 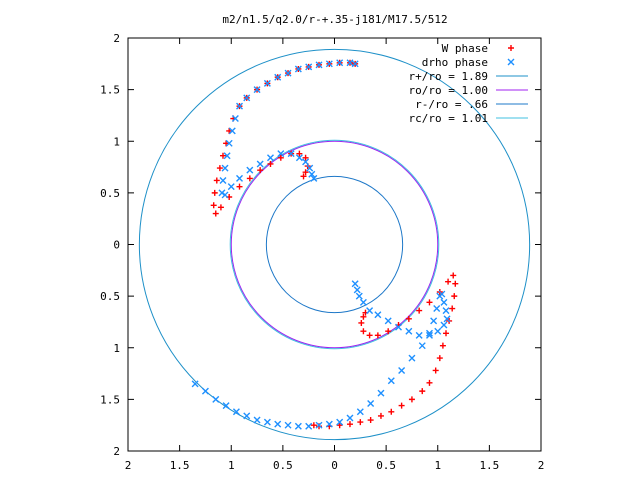 I want to click on x-tick-label: 0.5, so click(x=386, y=465).